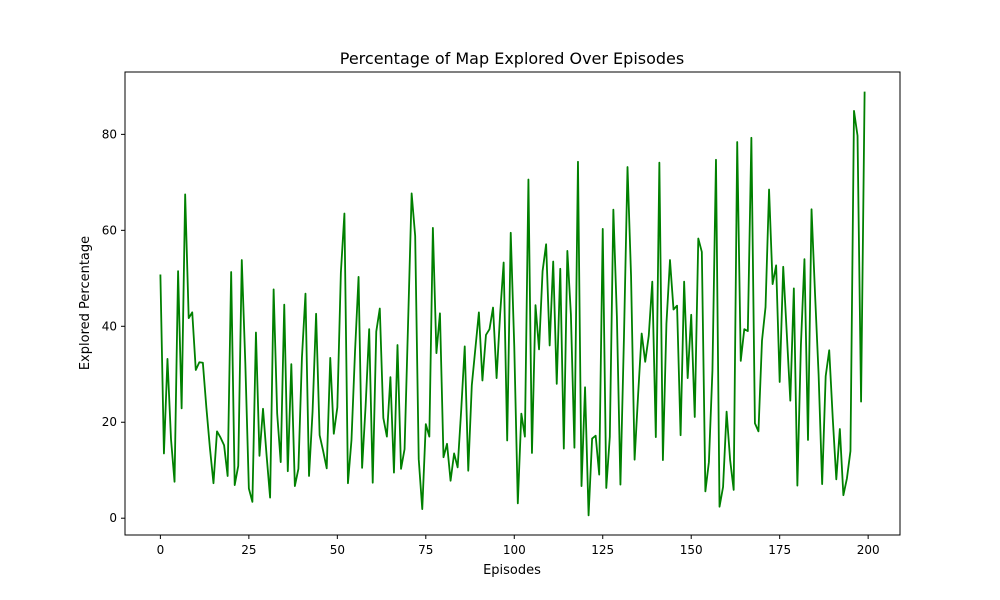 This screenshot has height=600, width=1000. I want to click on y-tick-label: 60, so click(109, 230).